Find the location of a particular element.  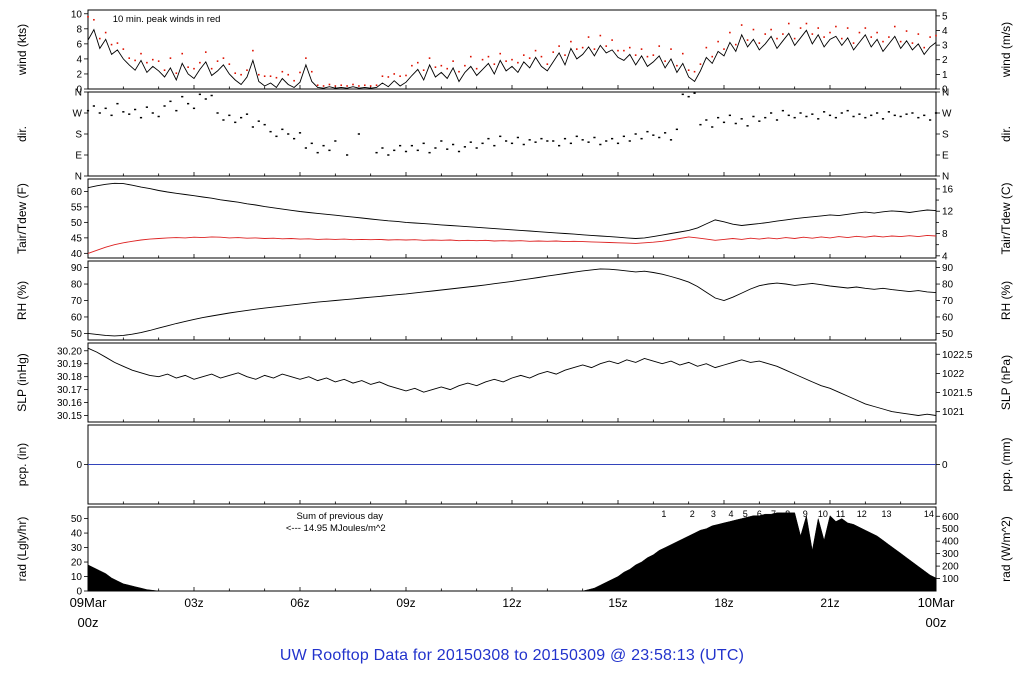

y-tick-label-right: E is located at coordinates (945, 156).